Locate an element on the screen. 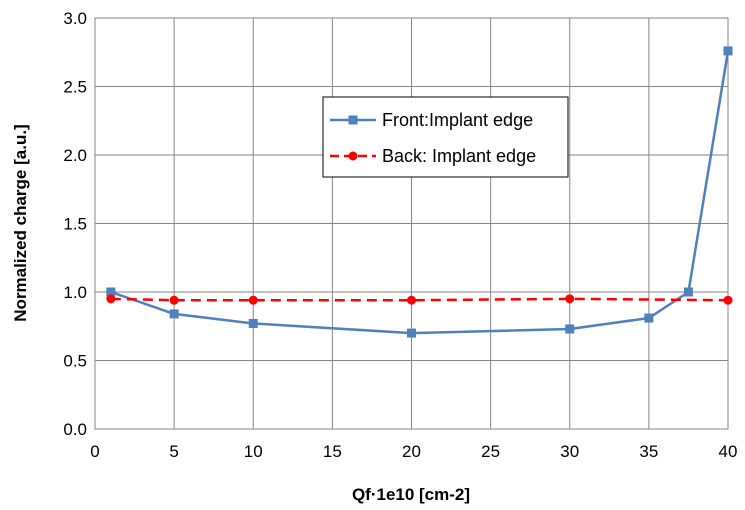 Image resolution: width=745 pixels, height=510 pixels. y-tick-label: 2.0 is located at coordinates (75, 155).